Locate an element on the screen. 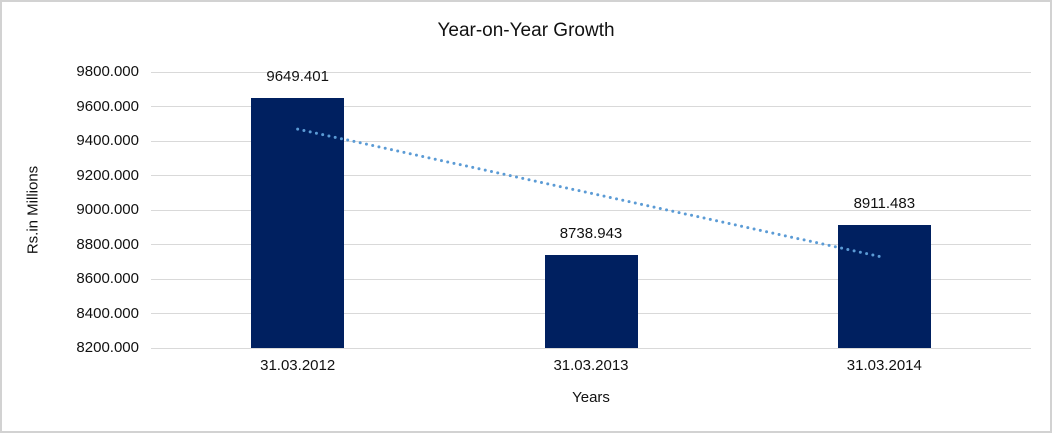 The image size is (1052, 433). x-axis-category-label: 31.03.2012 is located at coordinates (298, 365).